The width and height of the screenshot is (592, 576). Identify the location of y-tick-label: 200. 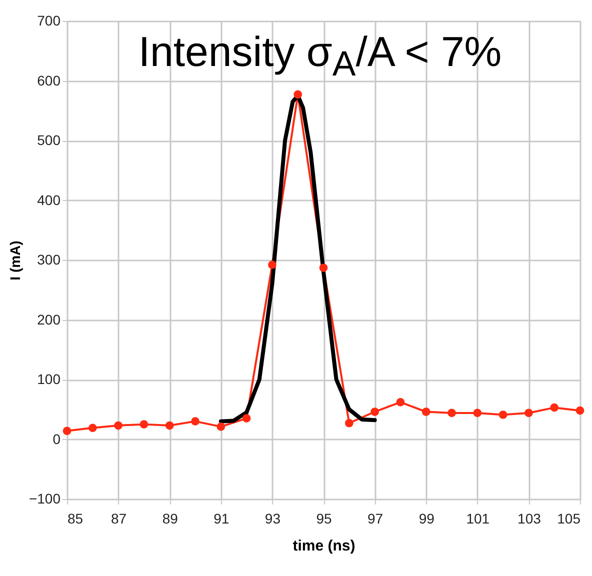
(49, 319).